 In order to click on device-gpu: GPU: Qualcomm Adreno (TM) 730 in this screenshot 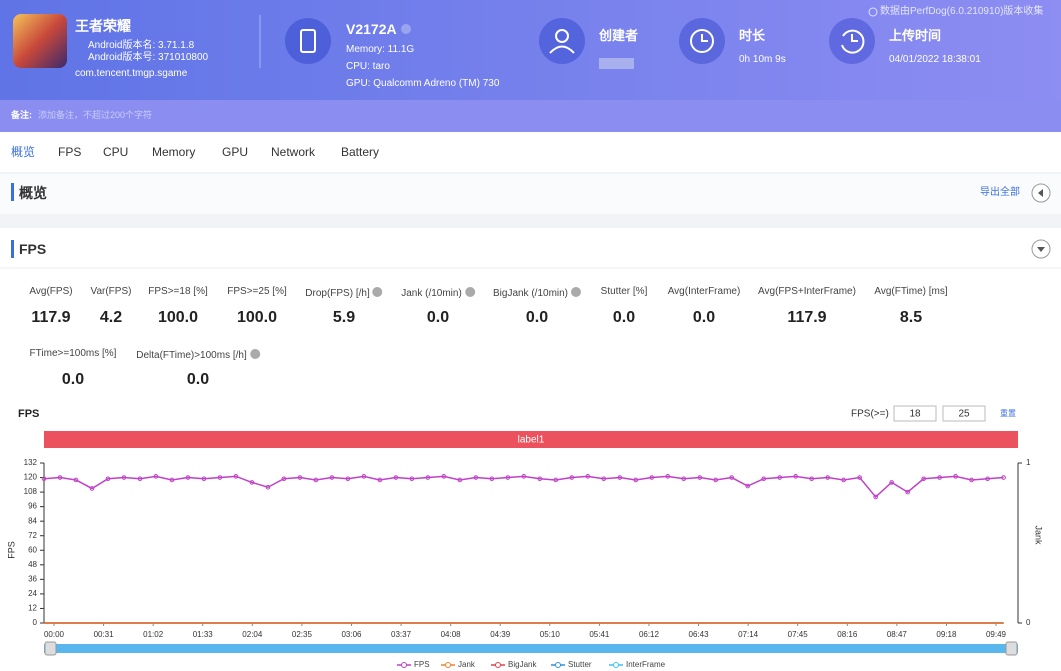, I will do `click(423, 83)`.